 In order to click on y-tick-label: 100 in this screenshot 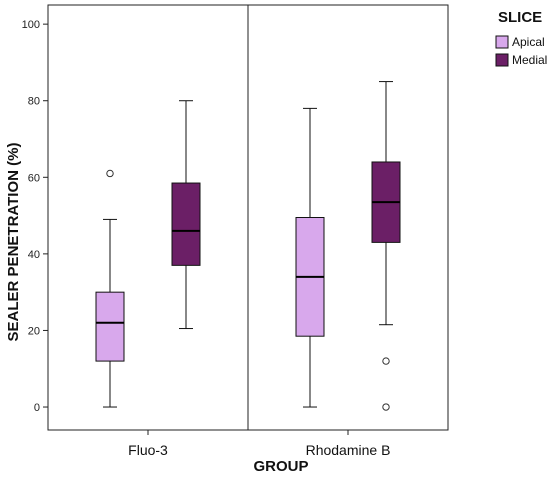, I will do `click(31, 25)`.